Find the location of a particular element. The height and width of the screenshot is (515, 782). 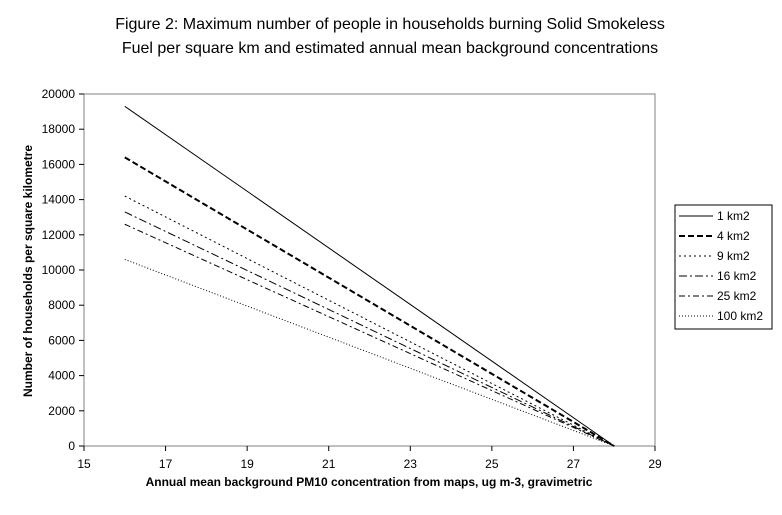

legend-label: 16 km2 is located at coordinates (737, 276).